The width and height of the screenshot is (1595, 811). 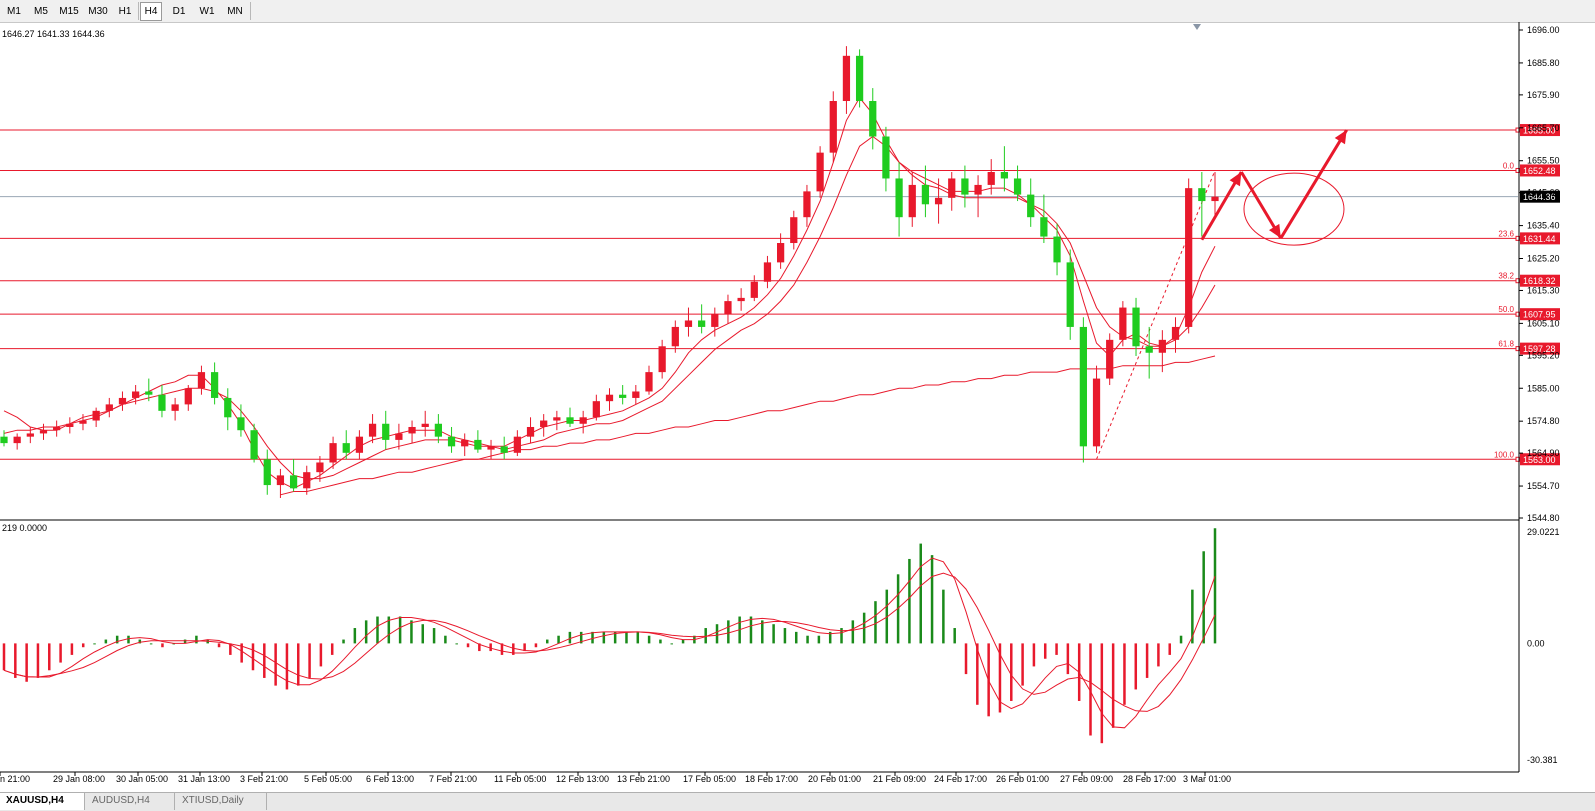 I want to click on fib-label: 50.0, so click(x=1506, y=309).